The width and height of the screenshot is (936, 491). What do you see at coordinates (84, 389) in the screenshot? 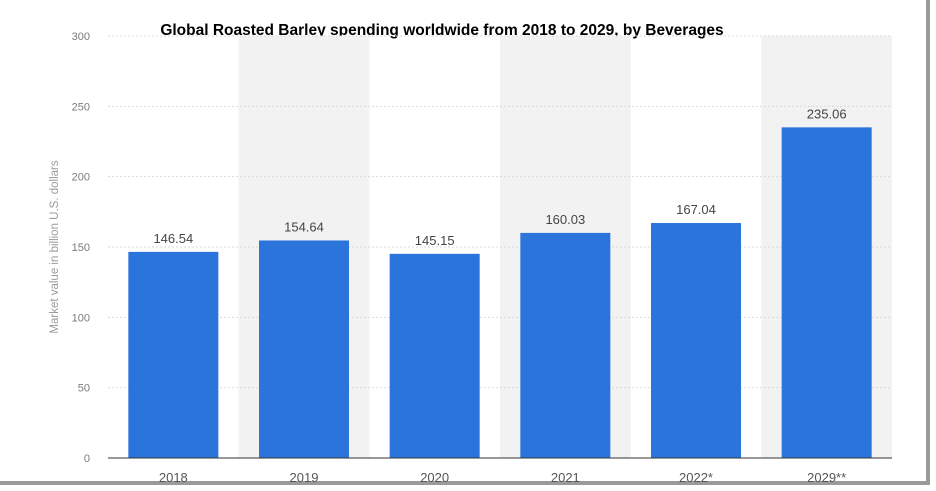
I see `y-tick-label: 50` at bounding box center [84, 389].